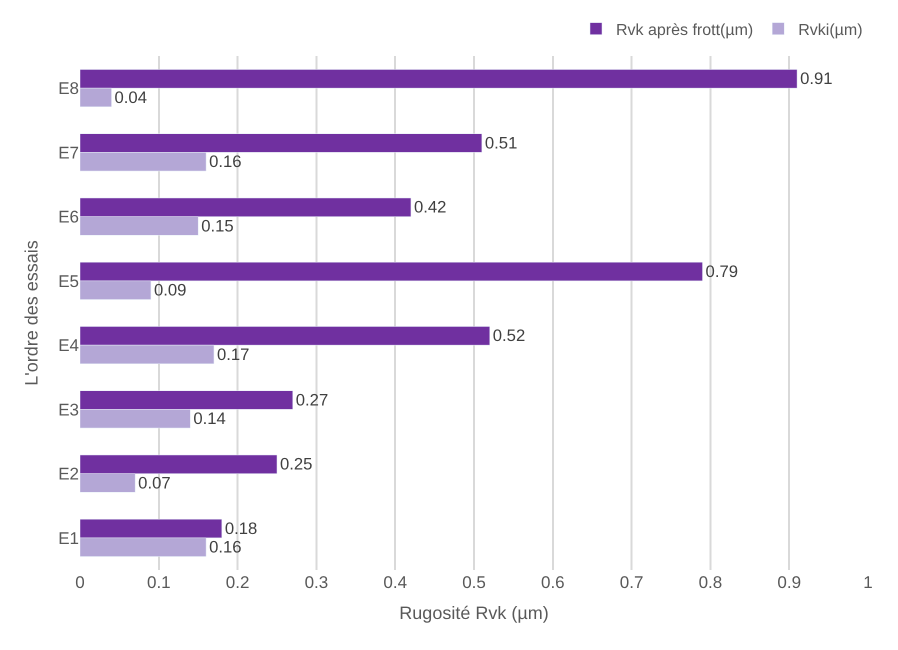  I want to click on data-label: 0.17, so click(233, 354).